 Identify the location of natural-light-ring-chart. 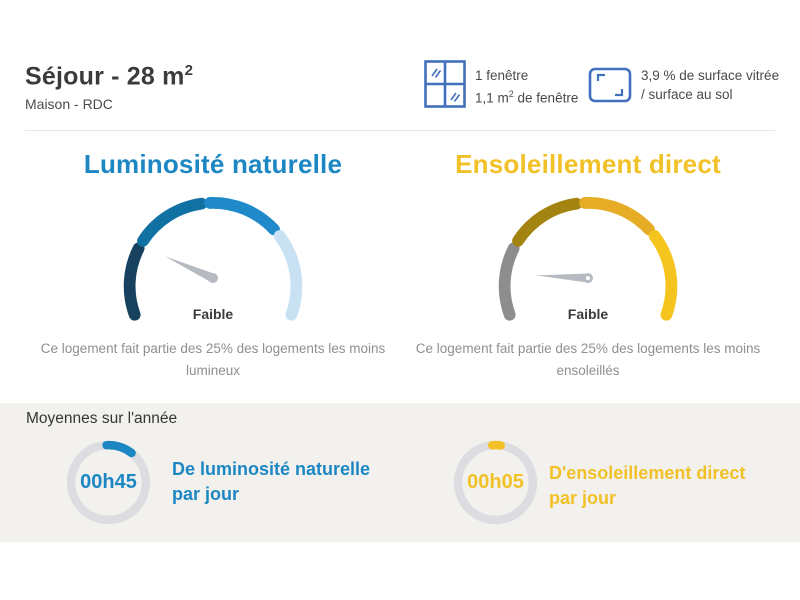
(108, 482).